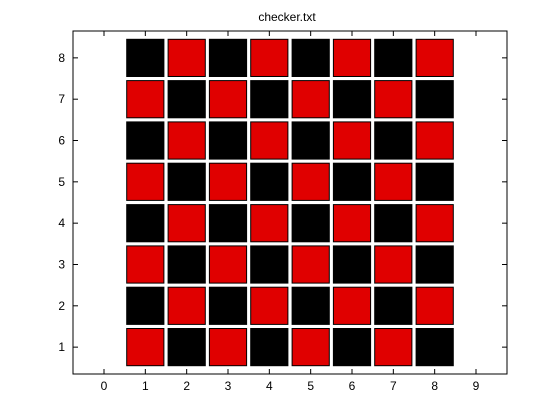  What do you see at coordinates (393, 223) in the screenshot?
I see `cell-x7-y4` at bounding box center [393, 223].